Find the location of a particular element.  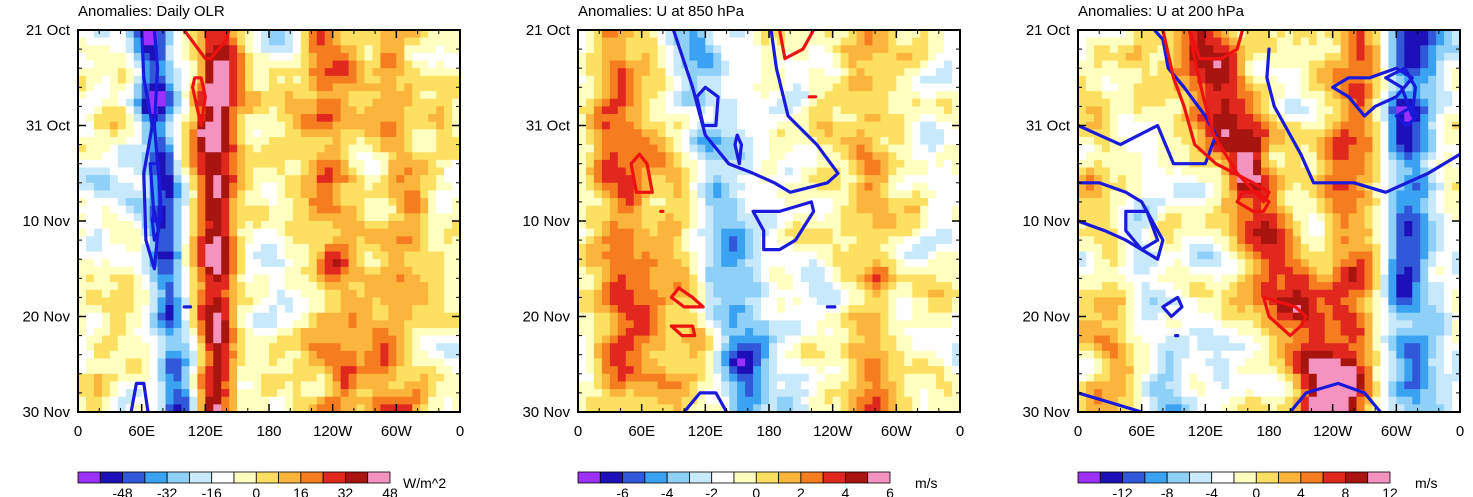

x-tick-label: 60E is located at coordinates (141, 431).